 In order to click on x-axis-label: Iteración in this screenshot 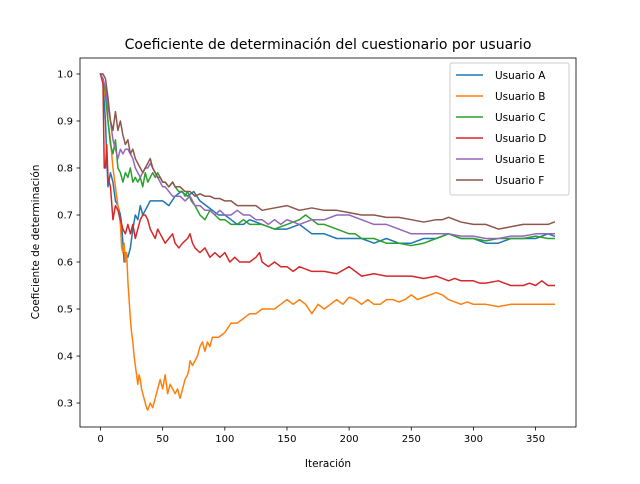, I will do `click(328, 464)`.